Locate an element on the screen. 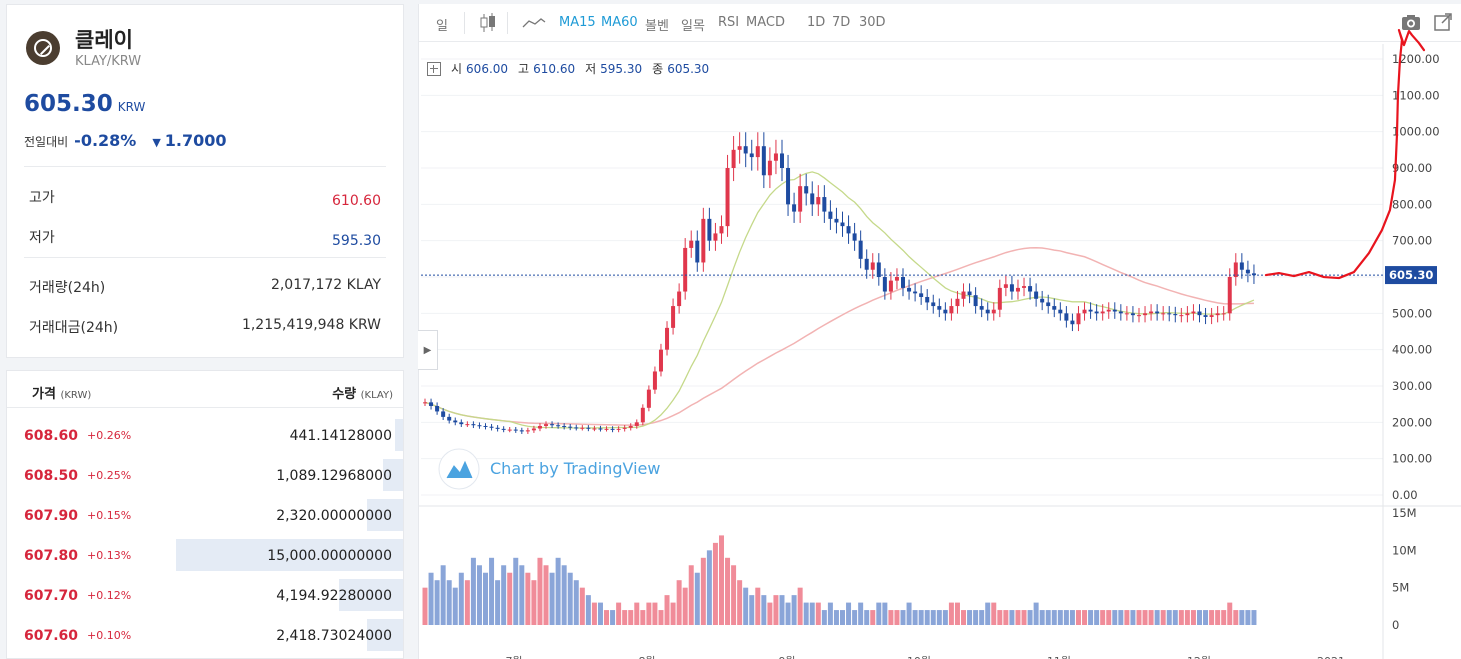 Image resolution: width=1461 pixels, height=659 pixels. bollinger-toggle: 볼벤 is located at coordinates (657, 26).